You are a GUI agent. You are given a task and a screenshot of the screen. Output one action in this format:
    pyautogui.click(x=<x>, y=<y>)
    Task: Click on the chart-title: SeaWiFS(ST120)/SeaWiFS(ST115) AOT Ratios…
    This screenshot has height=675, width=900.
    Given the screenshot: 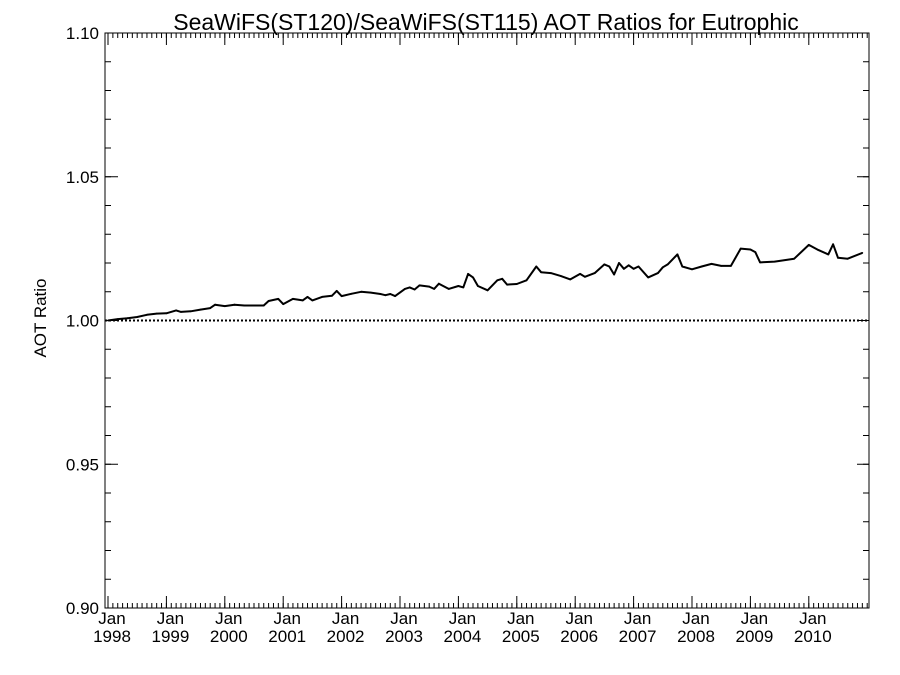 What is the action you would take?
    pyautogui.click(x=485, y=22)
    